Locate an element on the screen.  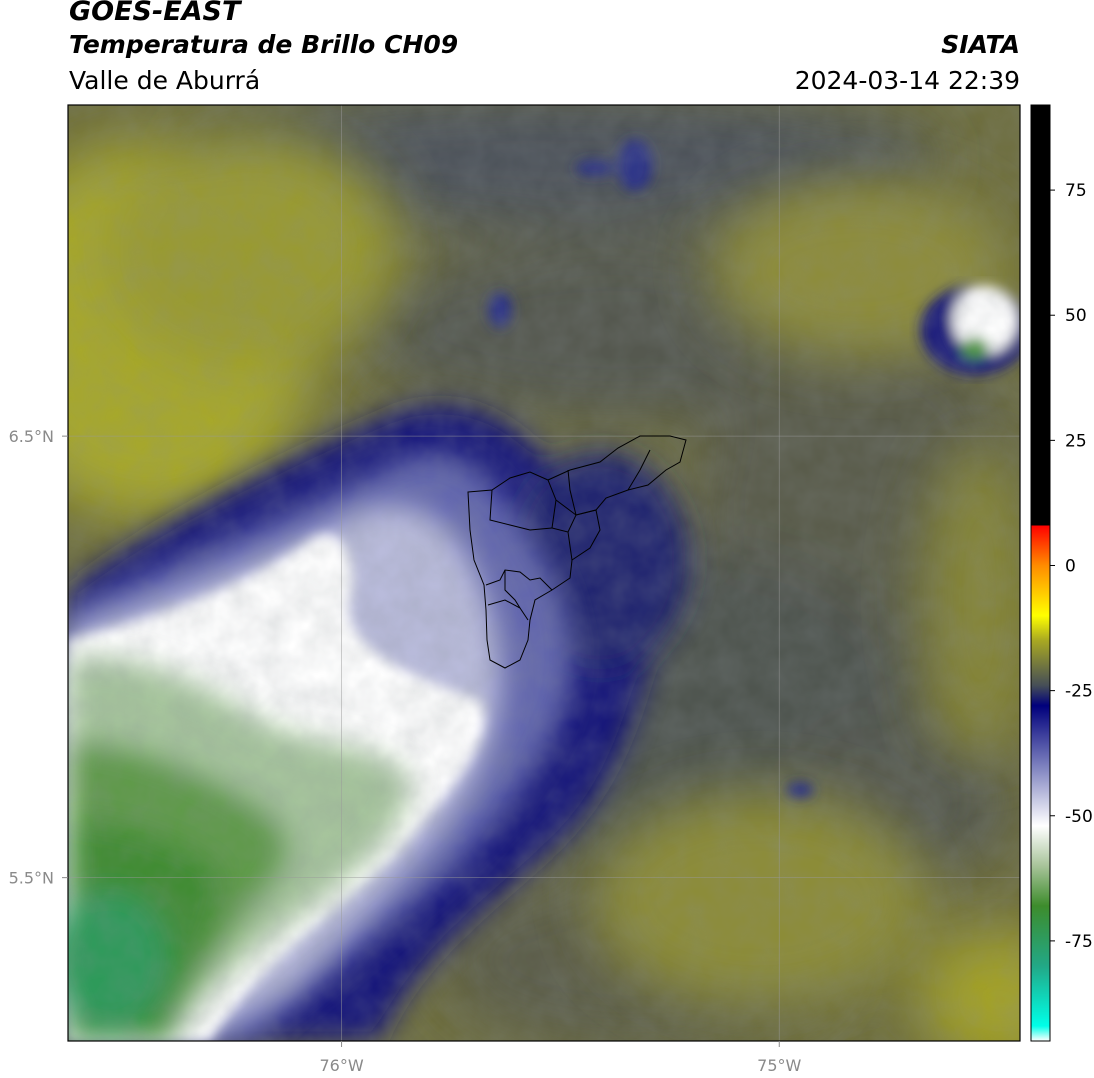
colorbar-tick-label: 50 is located at coordinates (1076, 316).